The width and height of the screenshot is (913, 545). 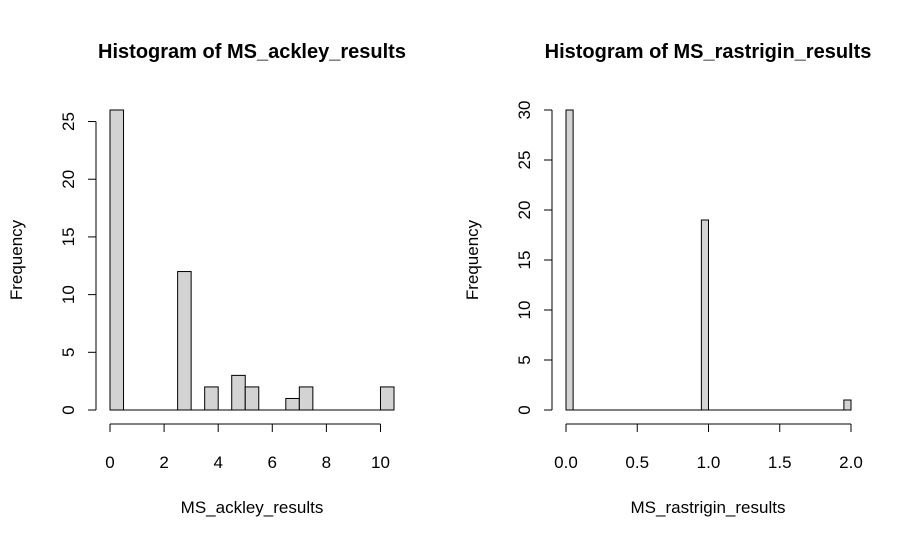 What do you see at coordinates (708, 447) in the screenshot?
I see `x-axis: 0.0 0.5 1.0 1.5 2.0` at bounding box center [708, 447].